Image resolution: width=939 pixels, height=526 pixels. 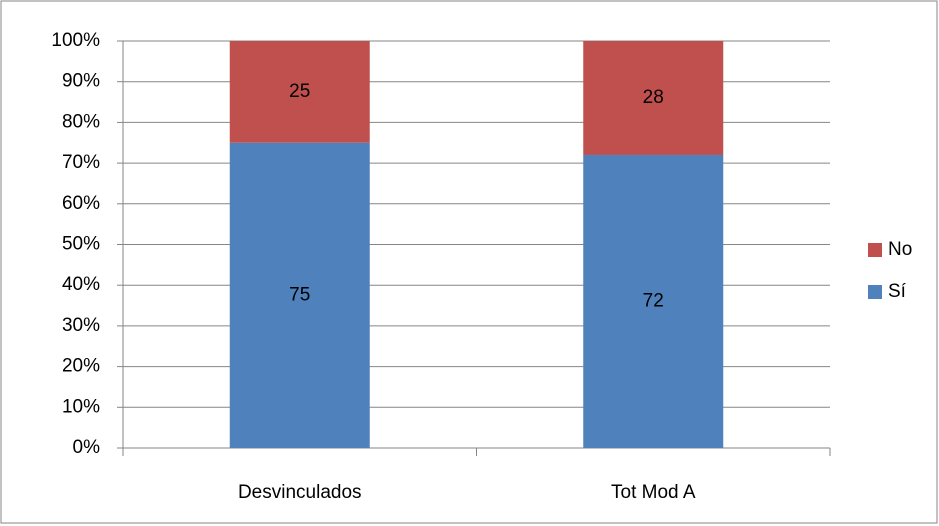 I want to click on x-tick-label: Tot Mod A, so click(x=653, y=492).